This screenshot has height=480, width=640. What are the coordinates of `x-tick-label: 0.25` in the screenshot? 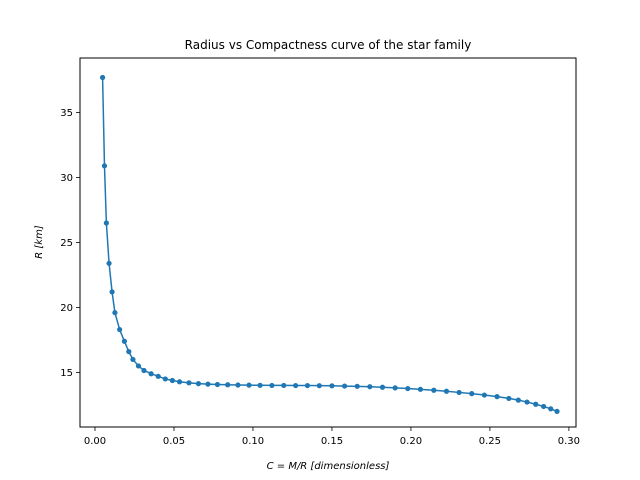 It's located at (490, 441).